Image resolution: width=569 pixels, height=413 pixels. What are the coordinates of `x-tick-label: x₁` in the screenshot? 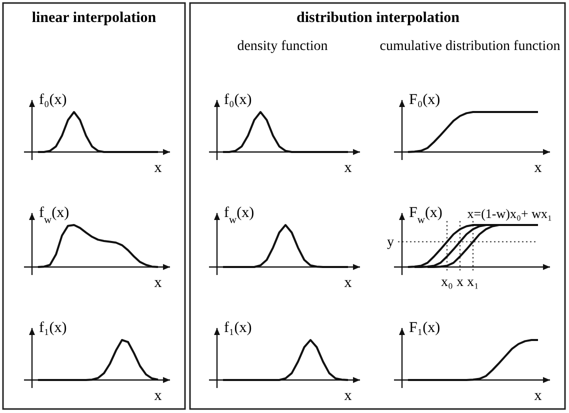 It's located at (473, 282).